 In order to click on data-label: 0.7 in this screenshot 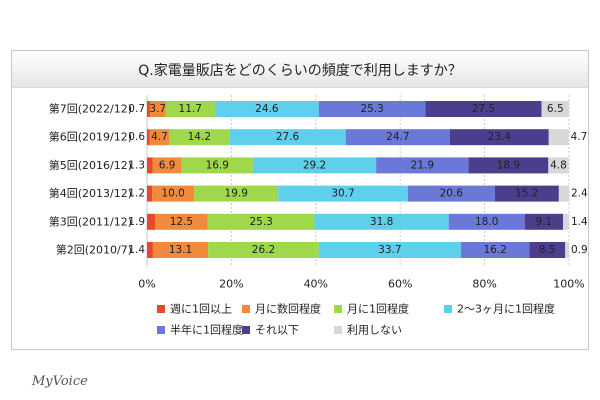, I will do `click(136, 109)`.